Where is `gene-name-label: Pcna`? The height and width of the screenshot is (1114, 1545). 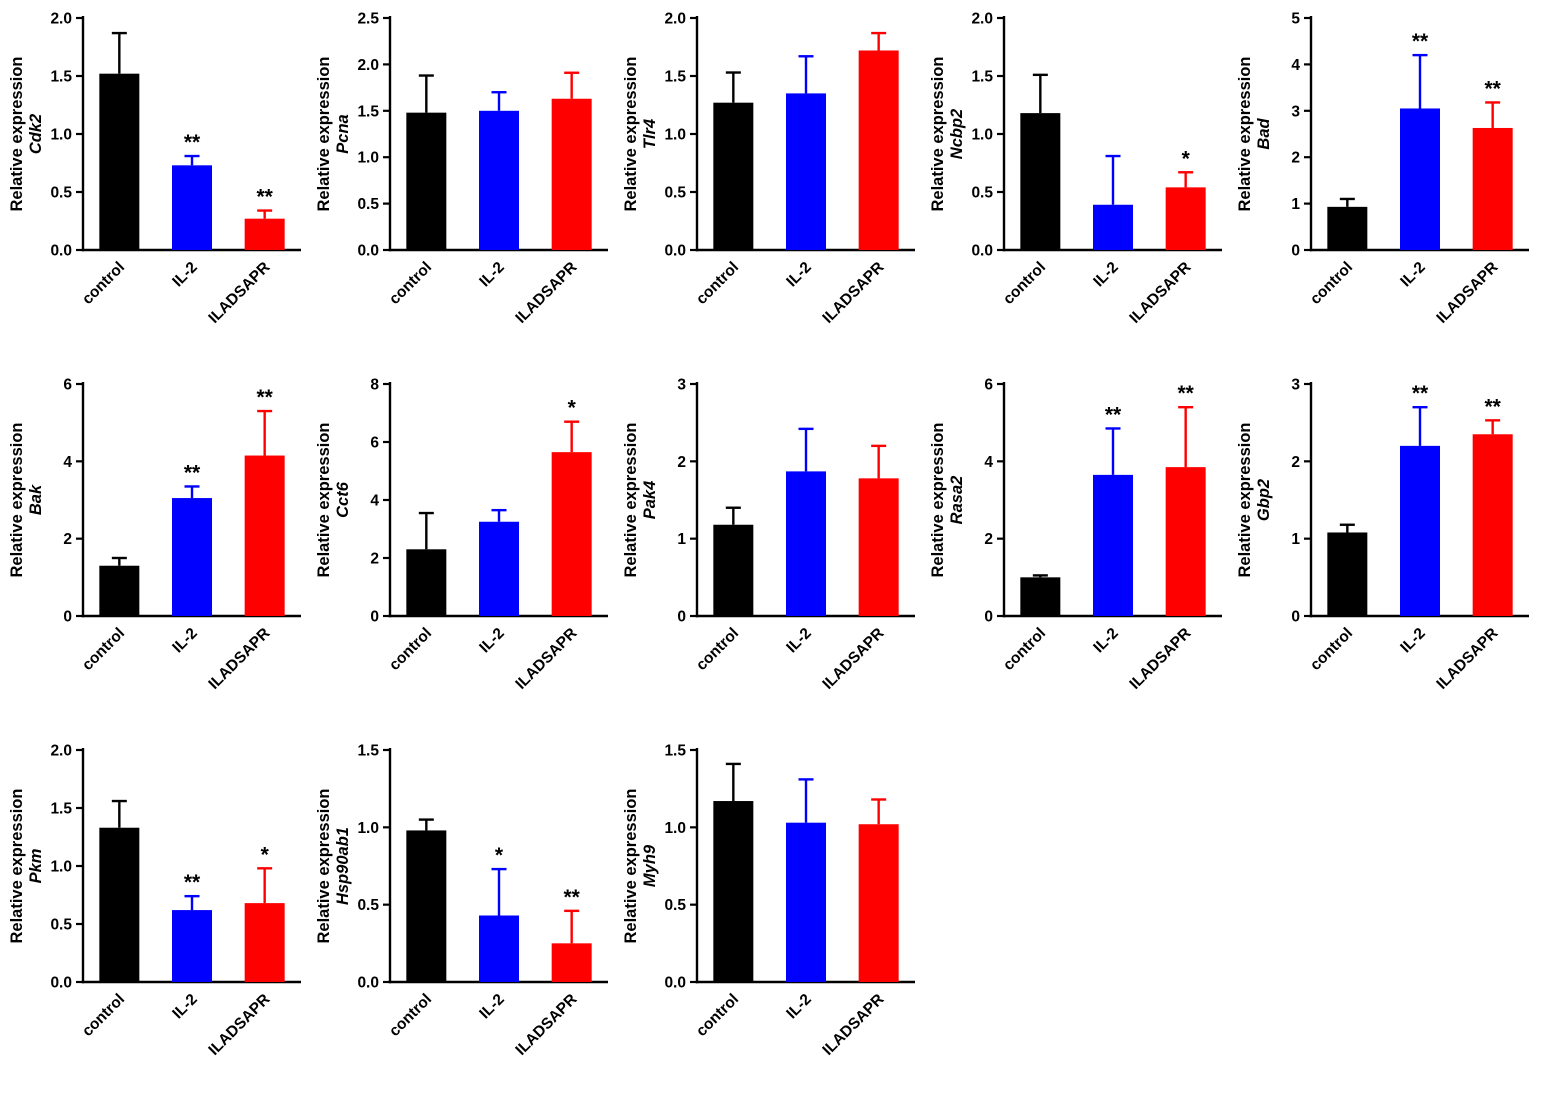
gene-name-label: Pcna is located at coordinates (343, 133).